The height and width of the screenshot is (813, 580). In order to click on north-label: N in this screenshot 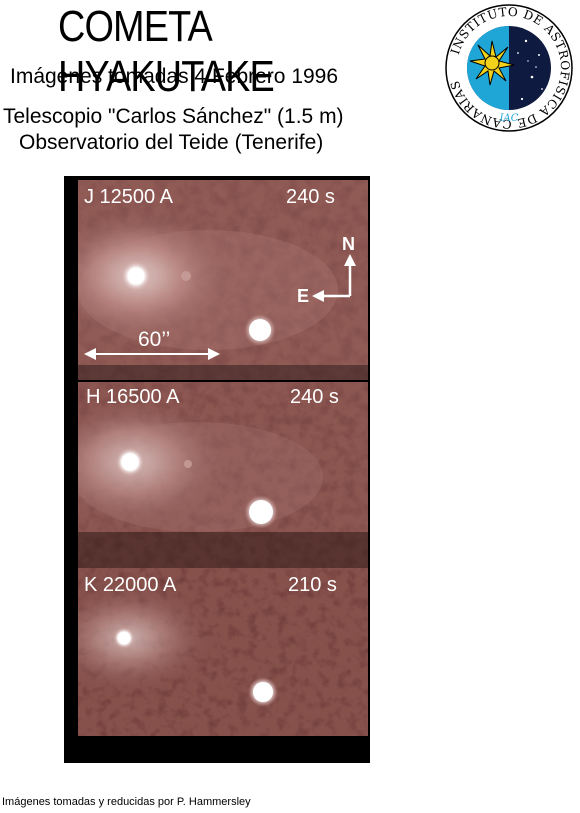, I will do `click(348, 244)`.